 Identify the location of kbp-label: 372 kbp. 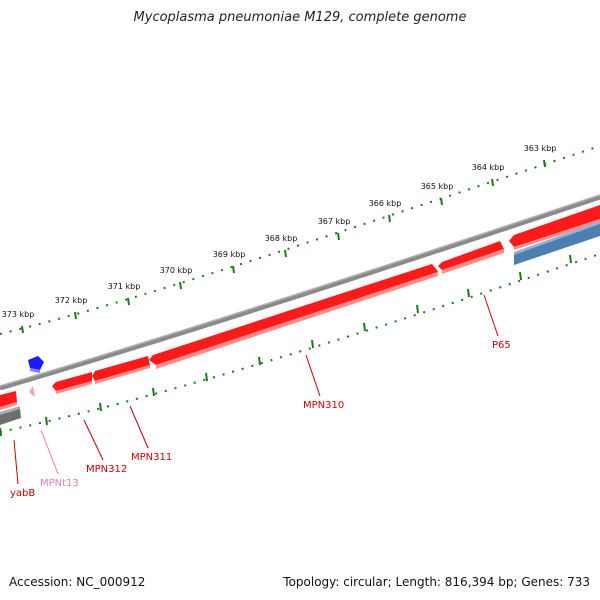
(71, 300).